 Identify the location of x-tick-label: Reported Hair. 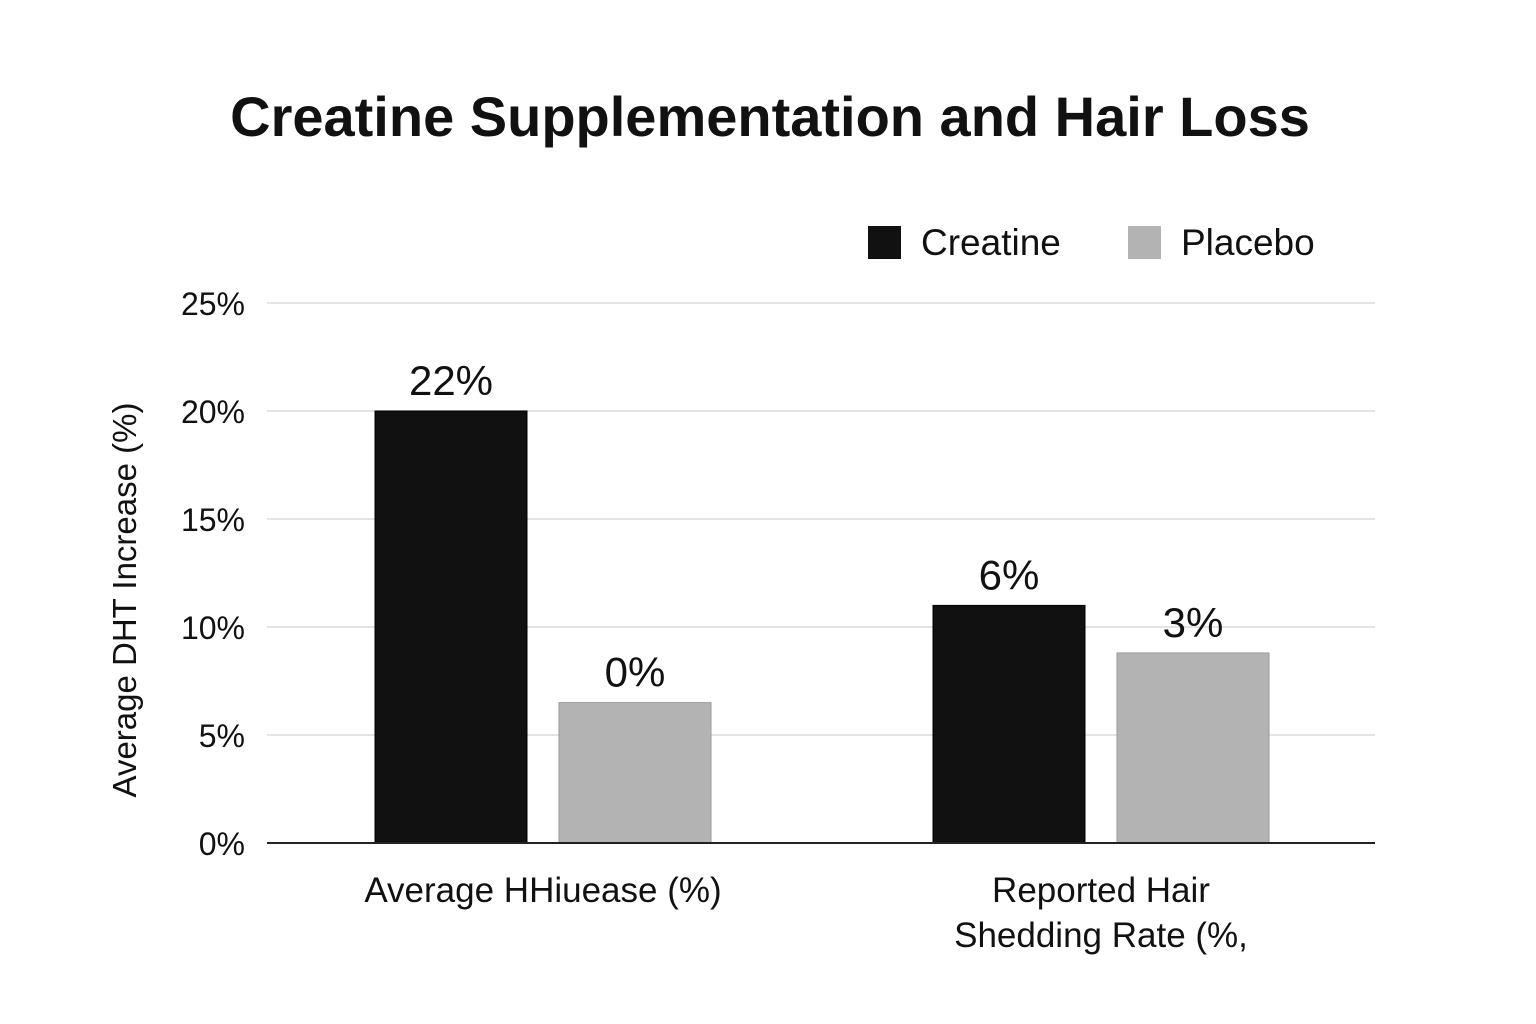
(1101, 890).